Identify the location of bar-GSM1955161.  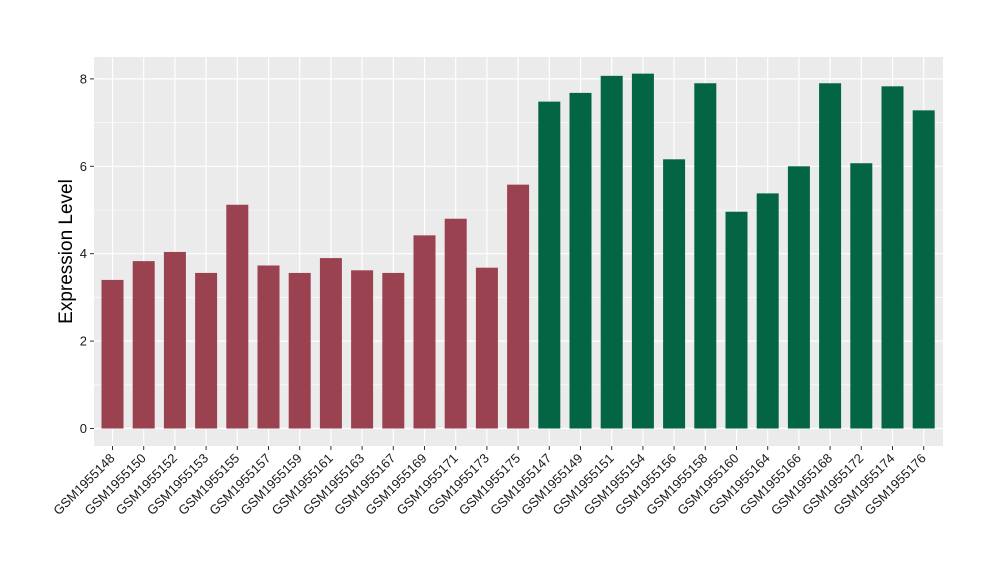
(330, 343).